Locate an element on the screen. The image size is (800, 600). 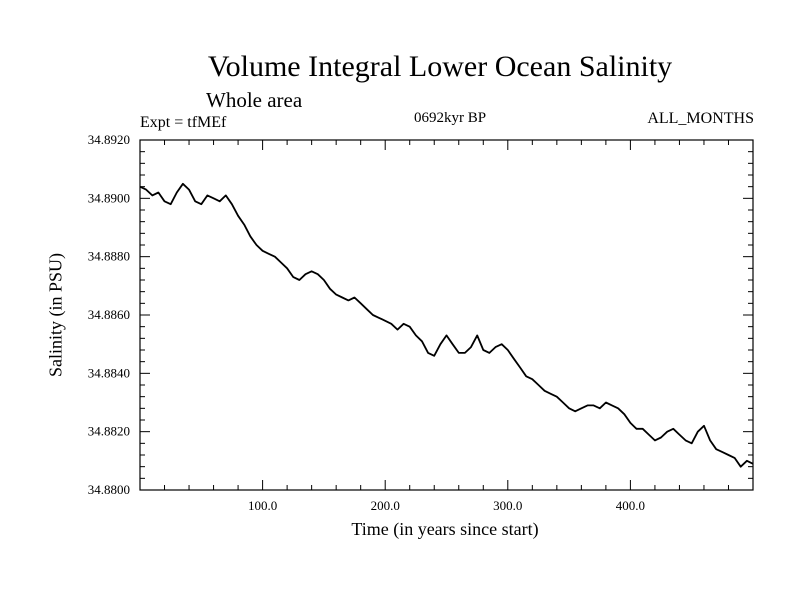
y-tick-label: 34.8880 is located at coordinates (109, 256).